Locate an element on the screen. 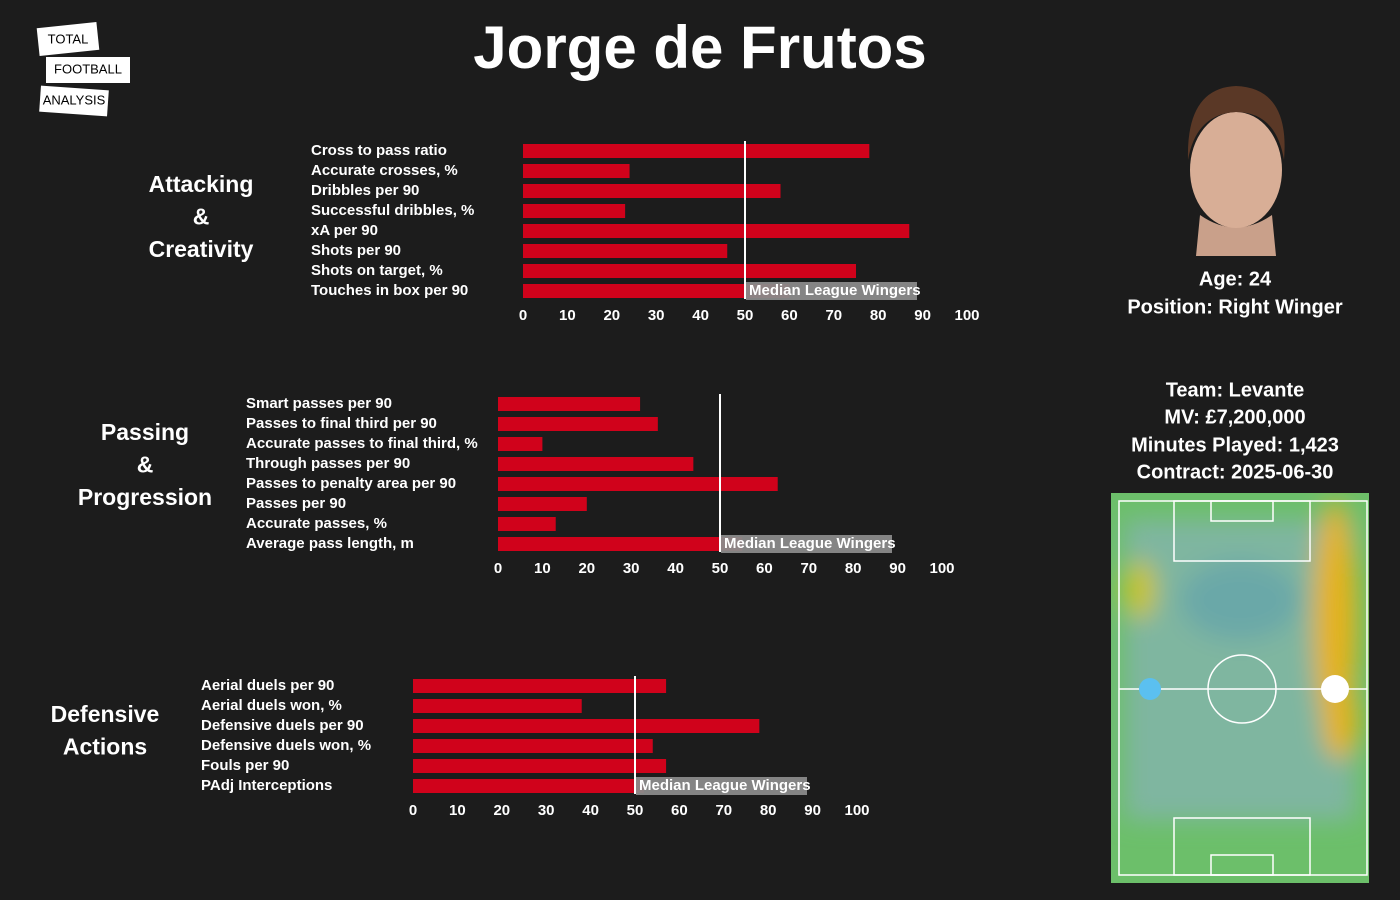 This screenshot has height=900, width=1400. category-label: Accurate crosses, % is located at coordinates (384, 170).